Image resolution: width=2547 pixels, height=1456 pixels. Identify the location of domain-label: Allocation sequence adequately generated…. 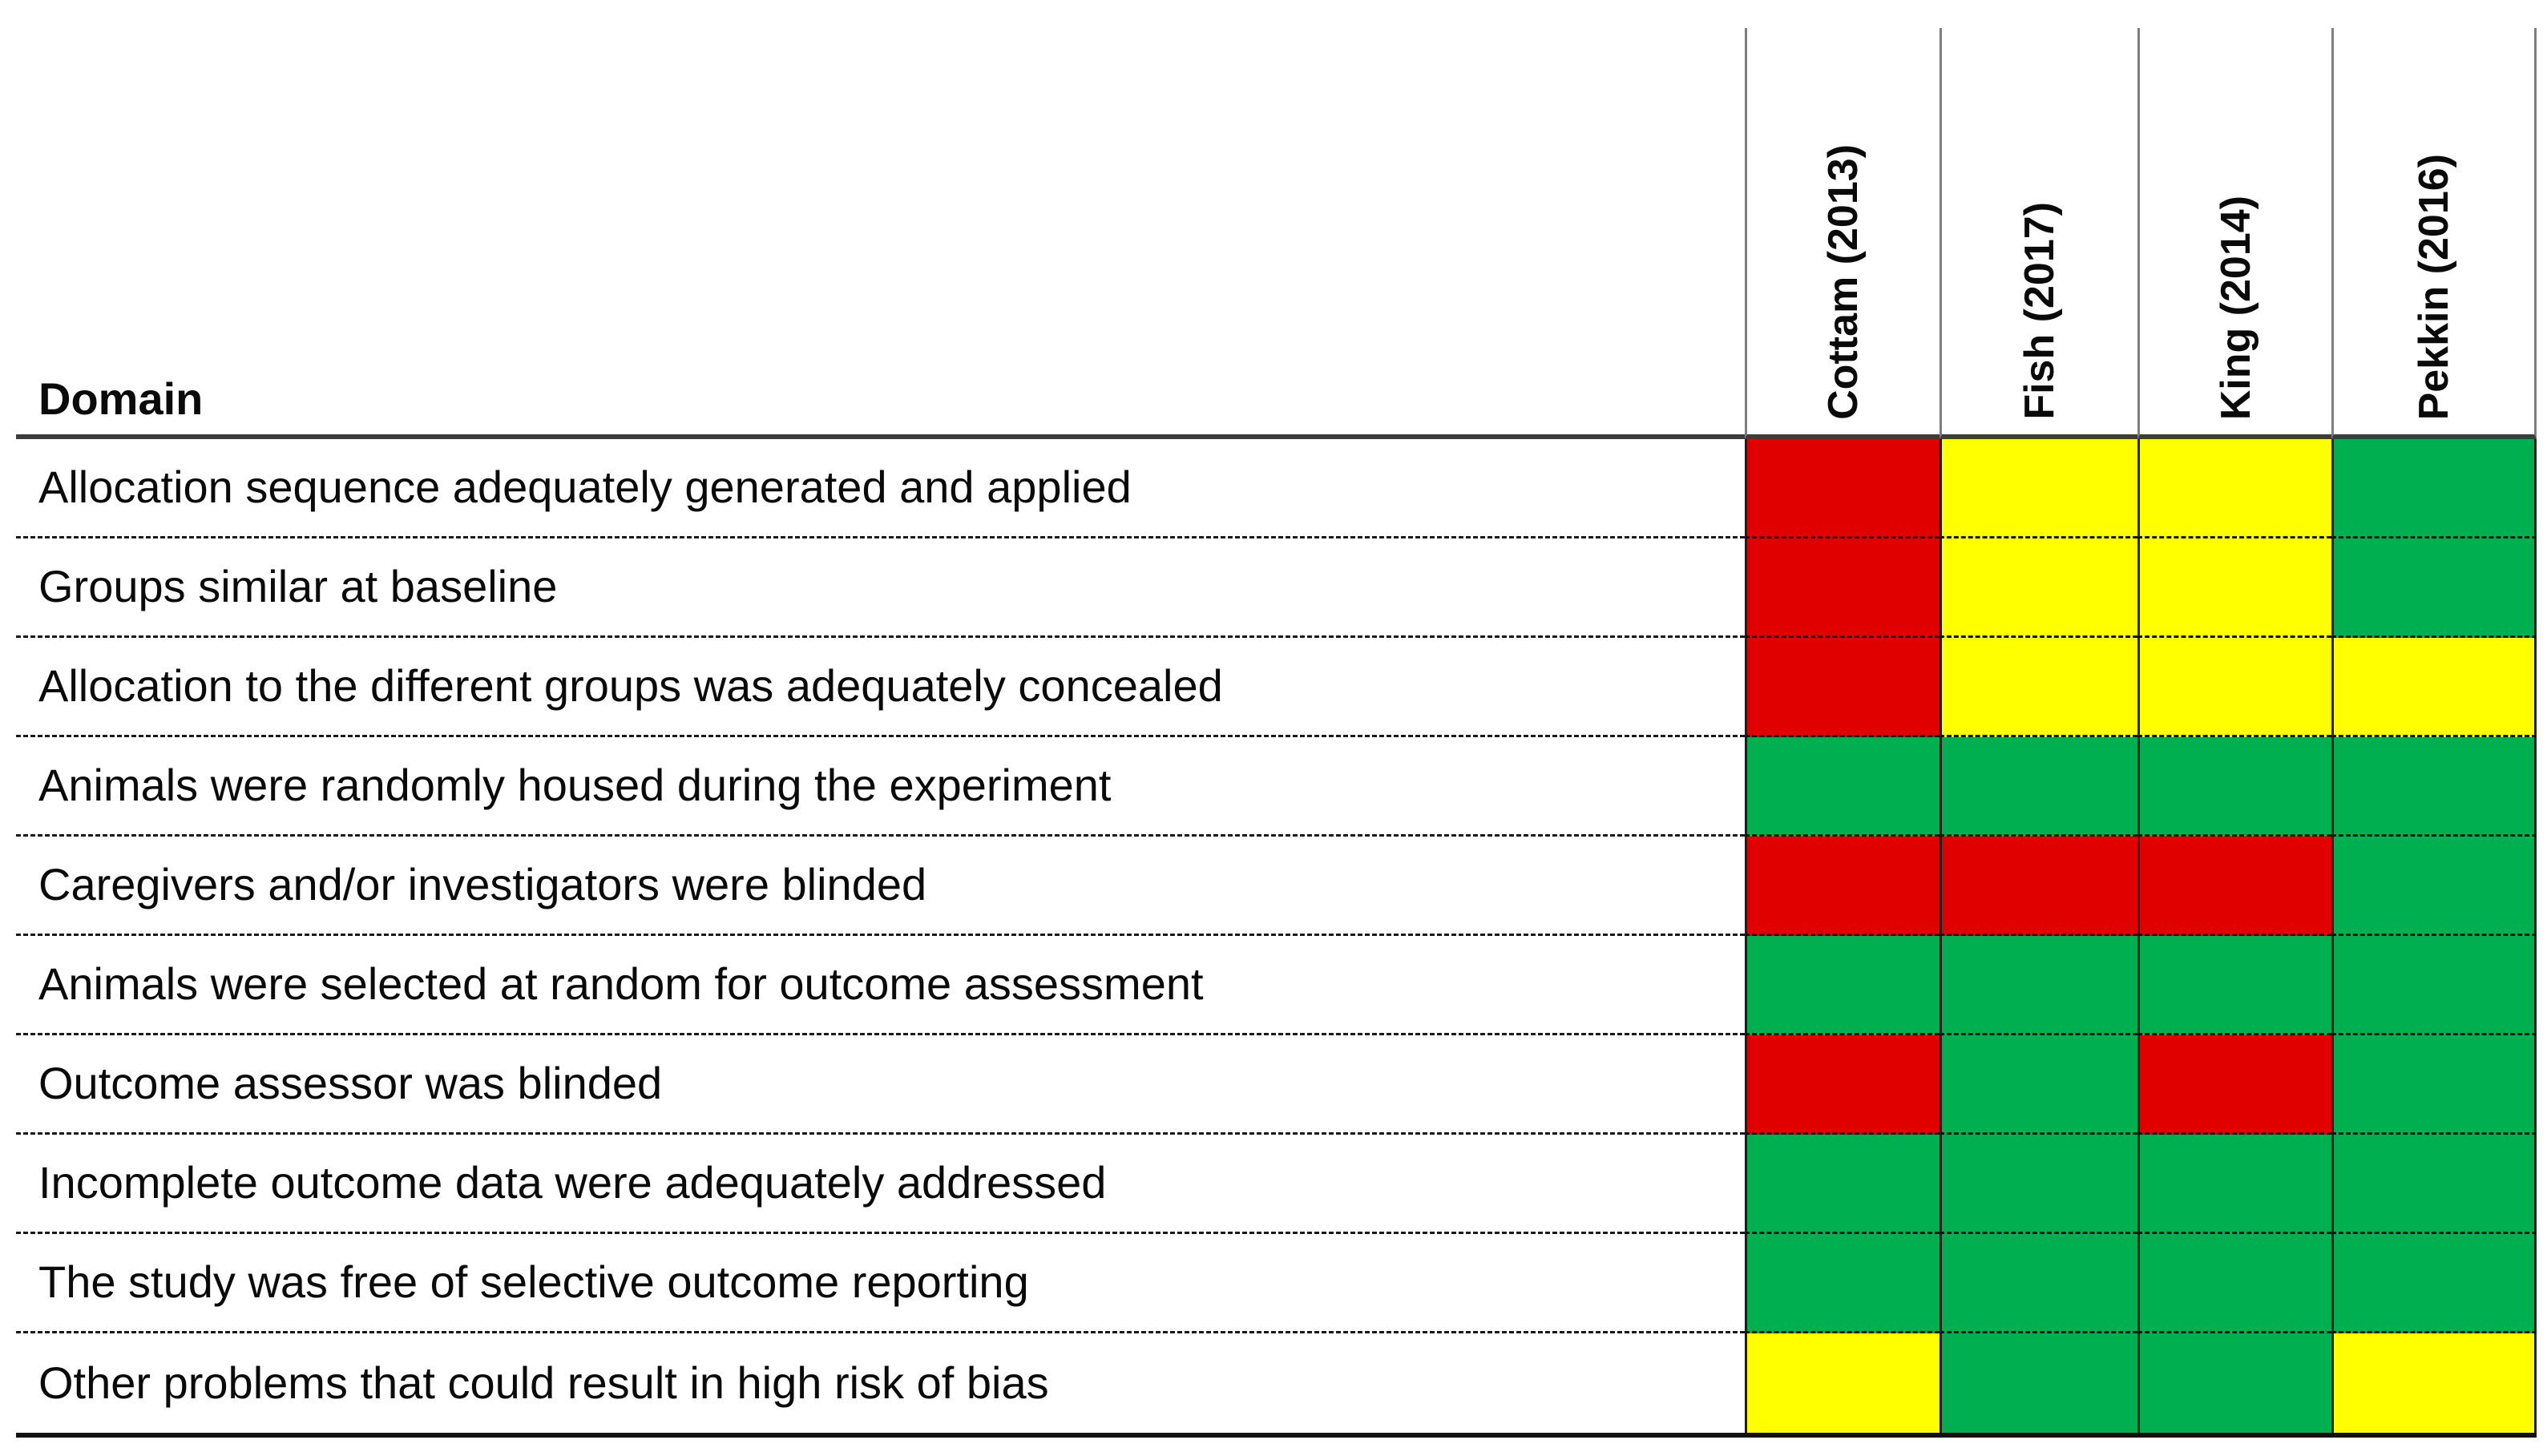
(880, 488).